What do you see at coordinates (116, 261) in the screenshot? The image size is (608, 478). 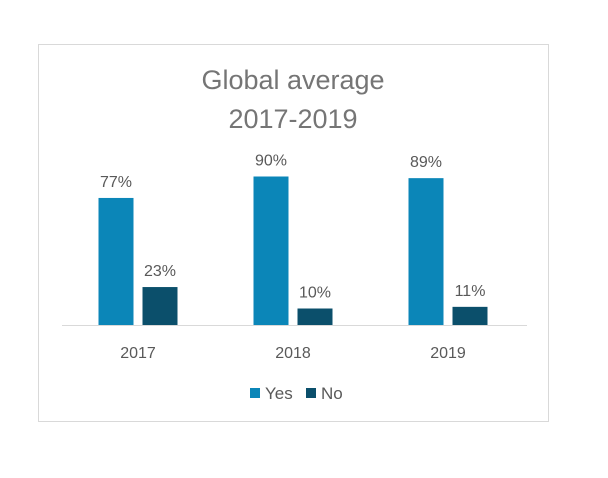 I see `bar-yes-2017` at bounding box center [116, 261].